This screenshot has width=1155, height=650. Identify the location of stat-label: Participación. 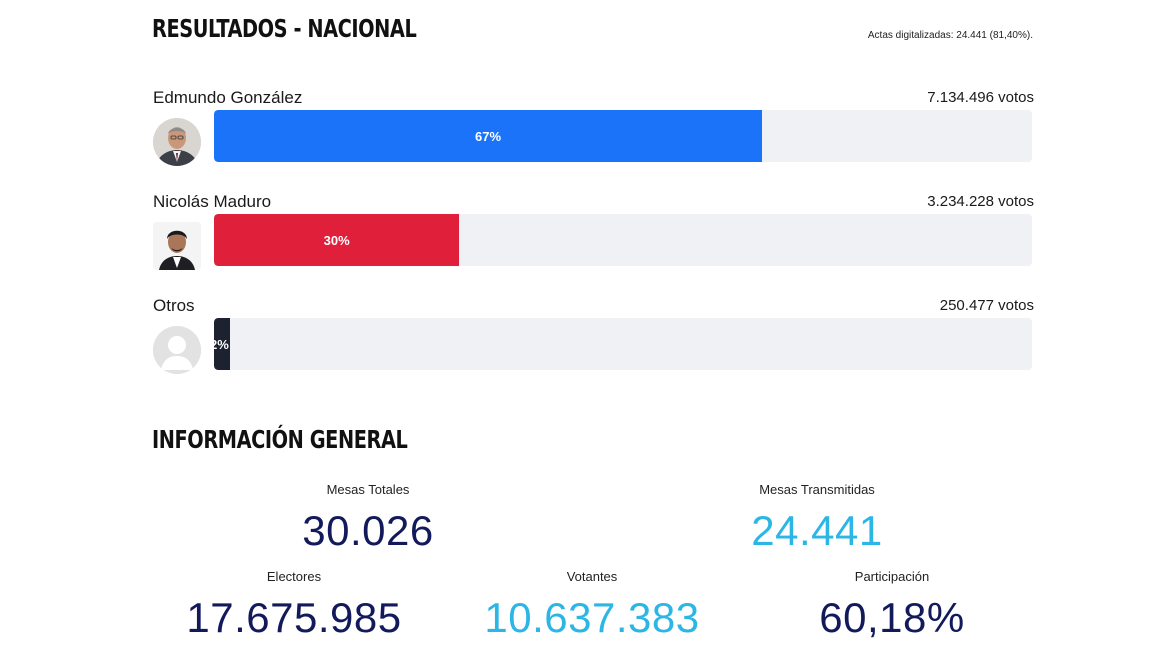
(892, 576).